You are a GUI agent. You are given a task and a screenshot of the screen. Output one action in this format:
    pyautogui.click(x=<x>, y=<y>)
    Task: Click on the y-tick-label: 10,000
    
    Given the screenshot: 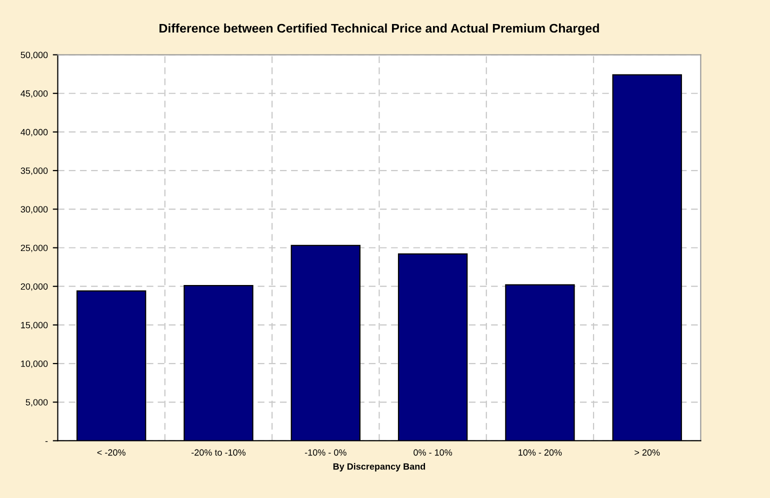 What is the action you would take?
    pyautogui.click(x=34, y=364)
    